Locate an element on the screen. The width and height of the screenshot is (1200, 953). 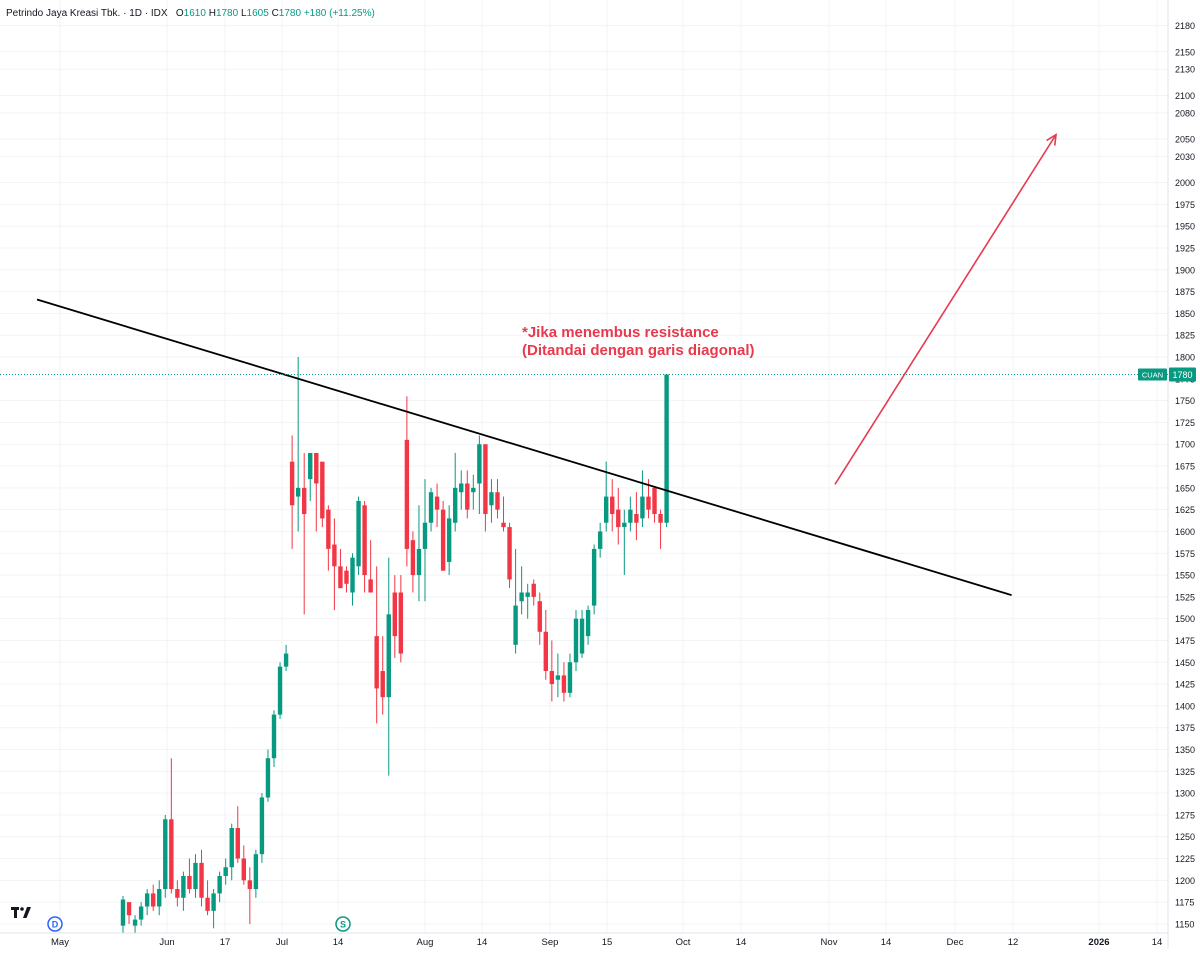
close-value: 1780 is located at coordinates (290, 13).